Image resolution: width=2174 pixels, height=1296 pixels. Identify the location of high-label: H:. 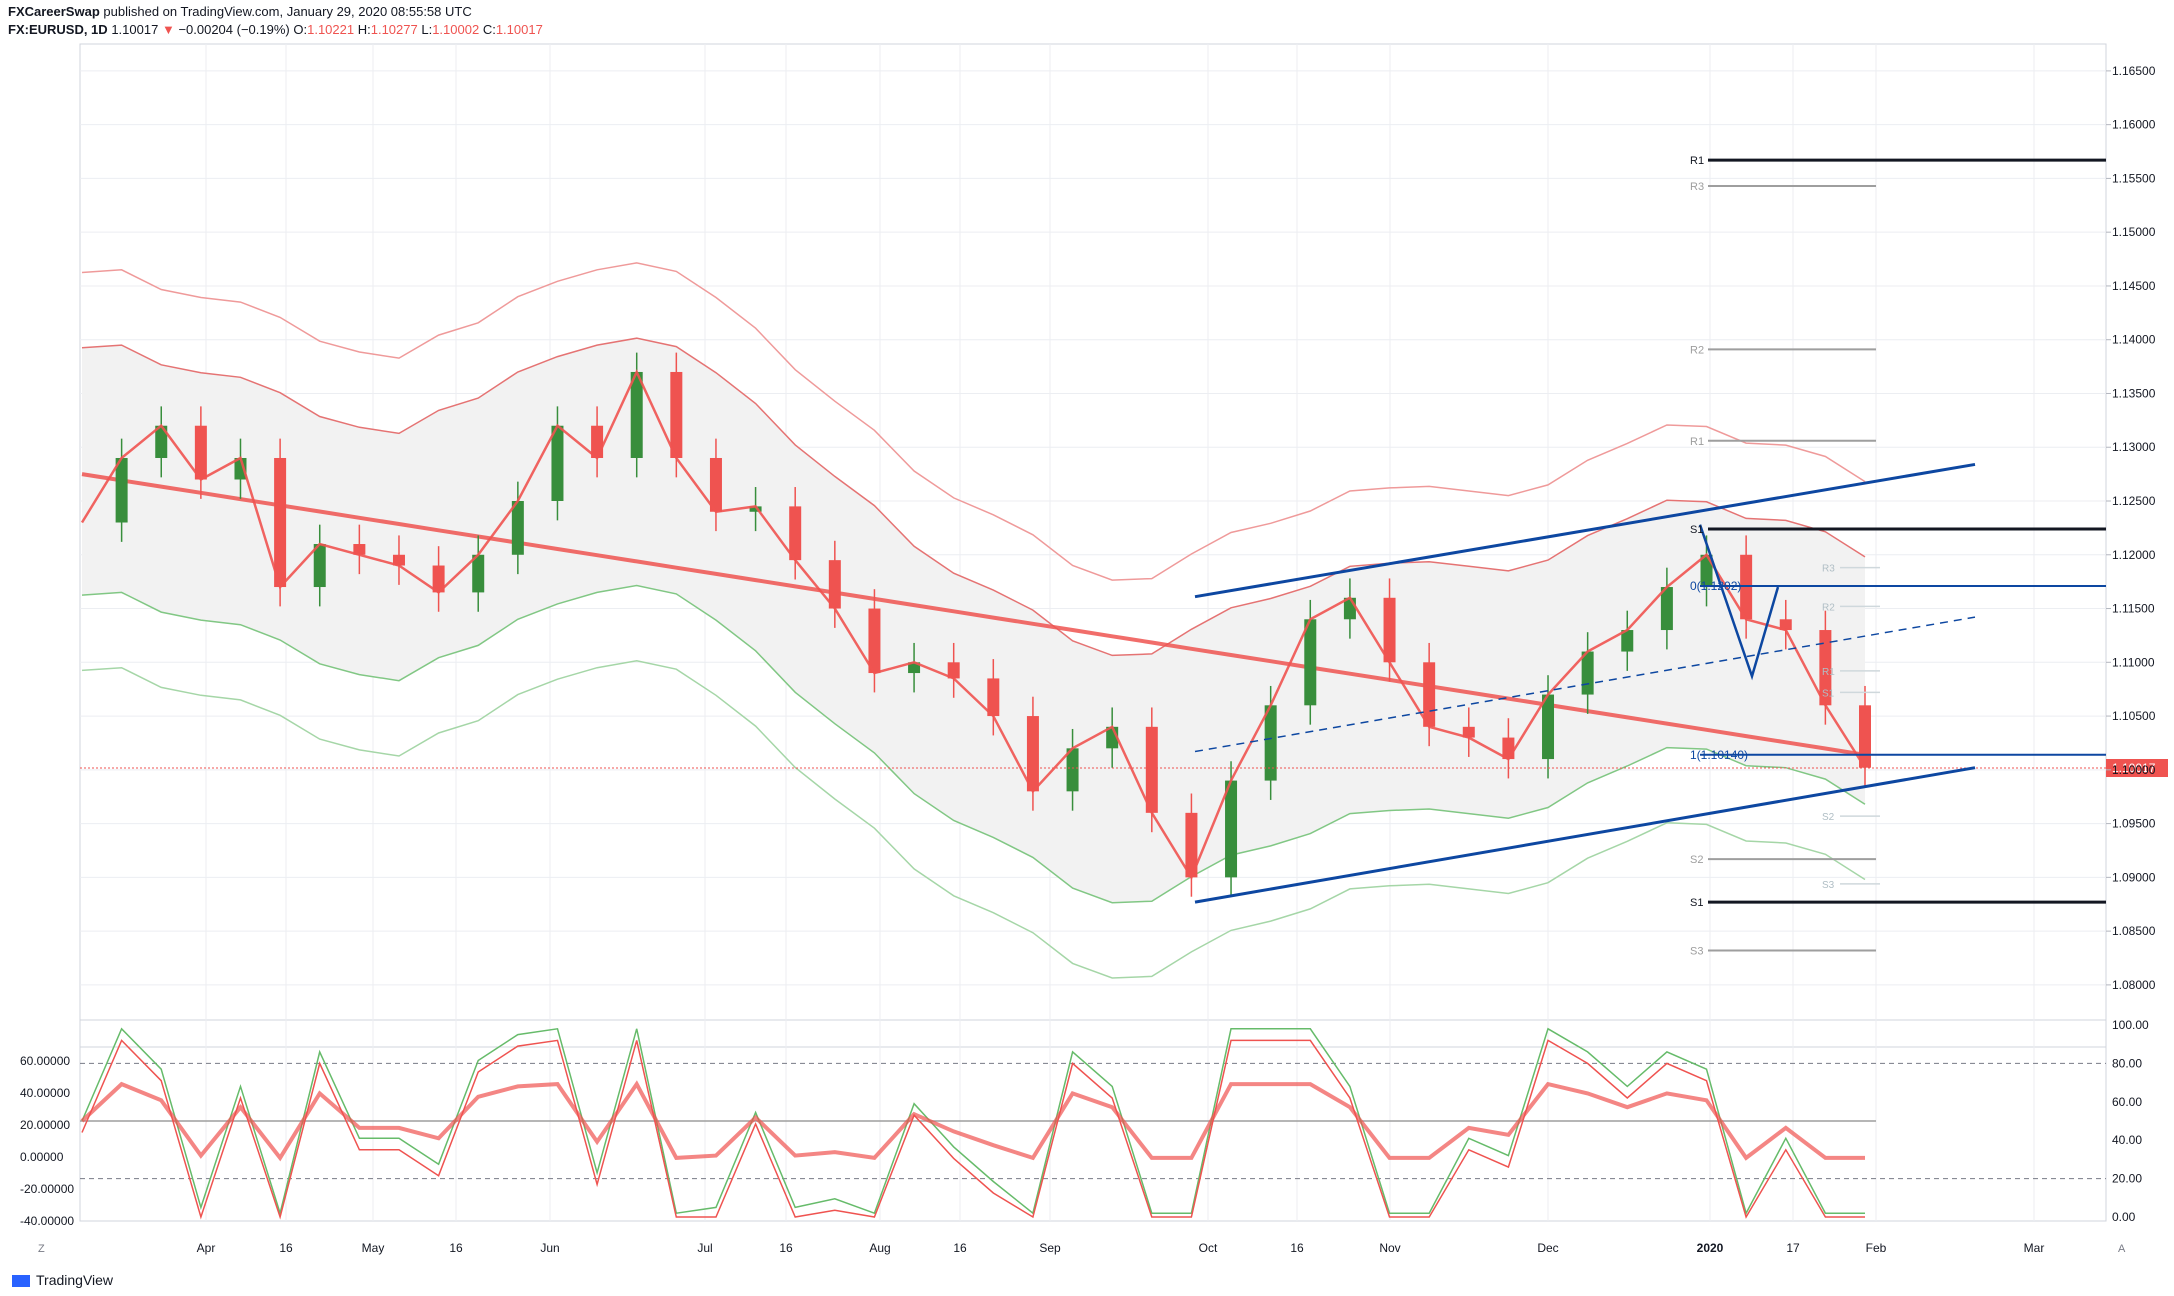
(364, 29).